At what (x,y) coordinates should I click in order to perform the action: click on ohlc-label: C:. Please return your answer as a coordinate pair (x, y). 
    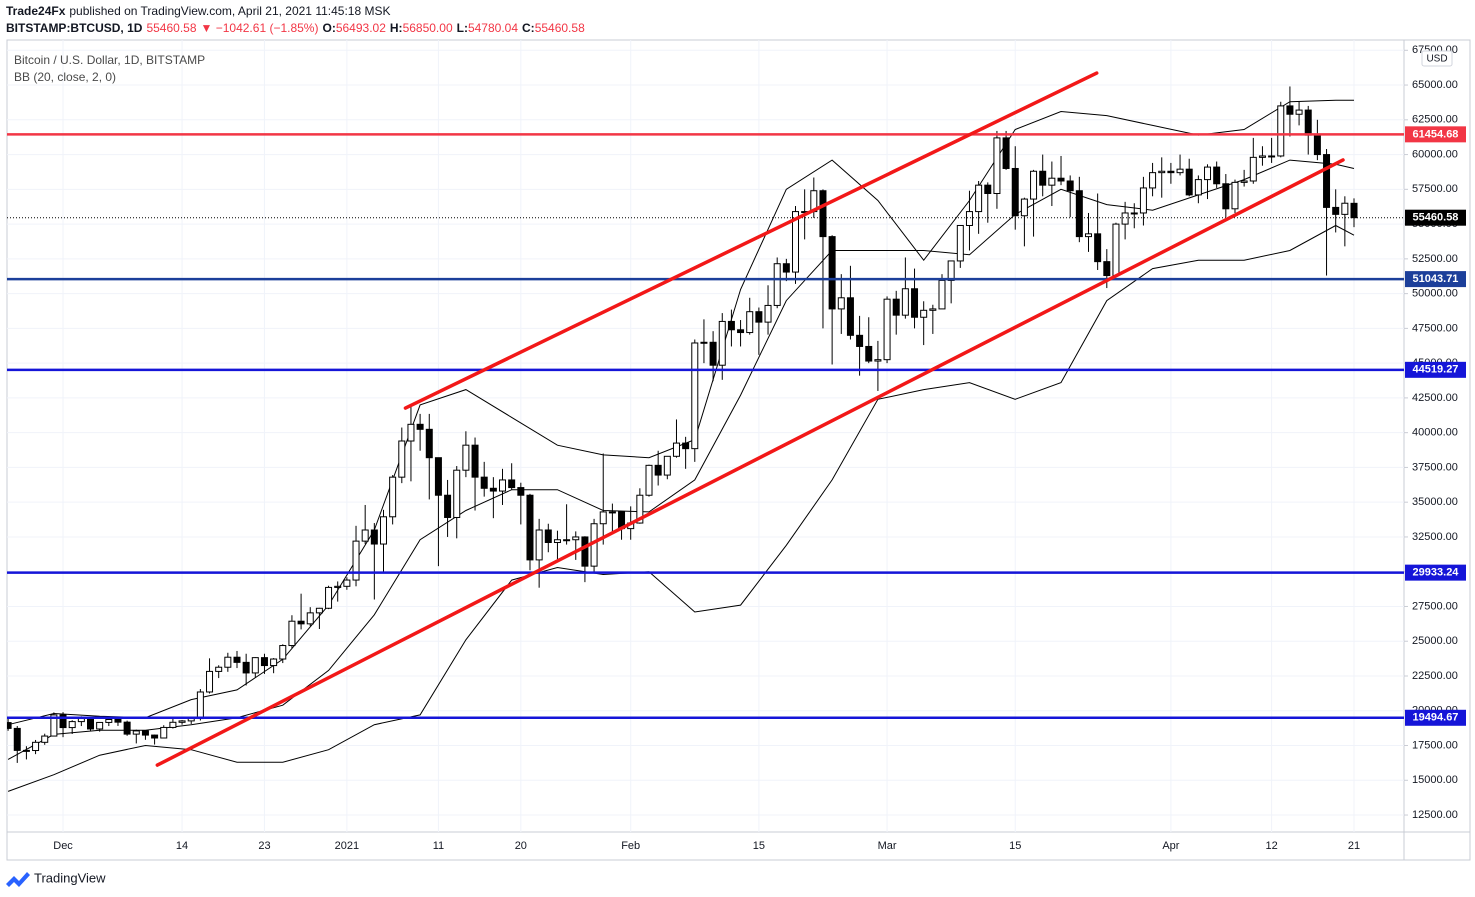
    Looking at the image, I should click on (528, 28).